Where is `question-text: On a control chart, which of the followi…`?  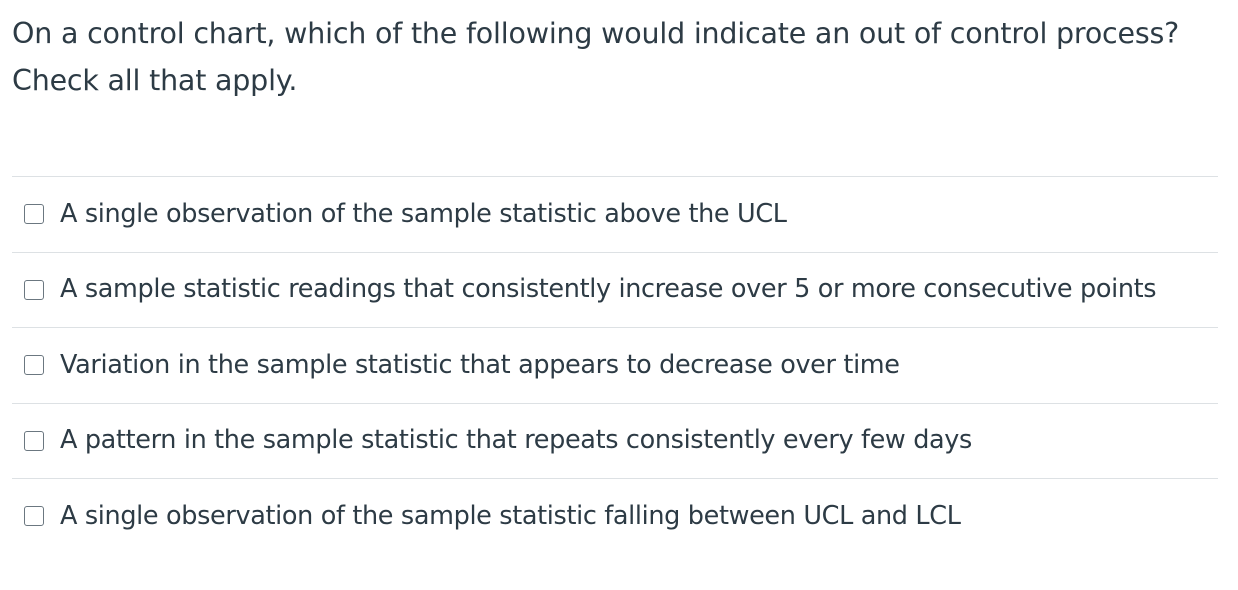 question-text: On a control chart, which of the followi… is located at coordinates (596, 57).